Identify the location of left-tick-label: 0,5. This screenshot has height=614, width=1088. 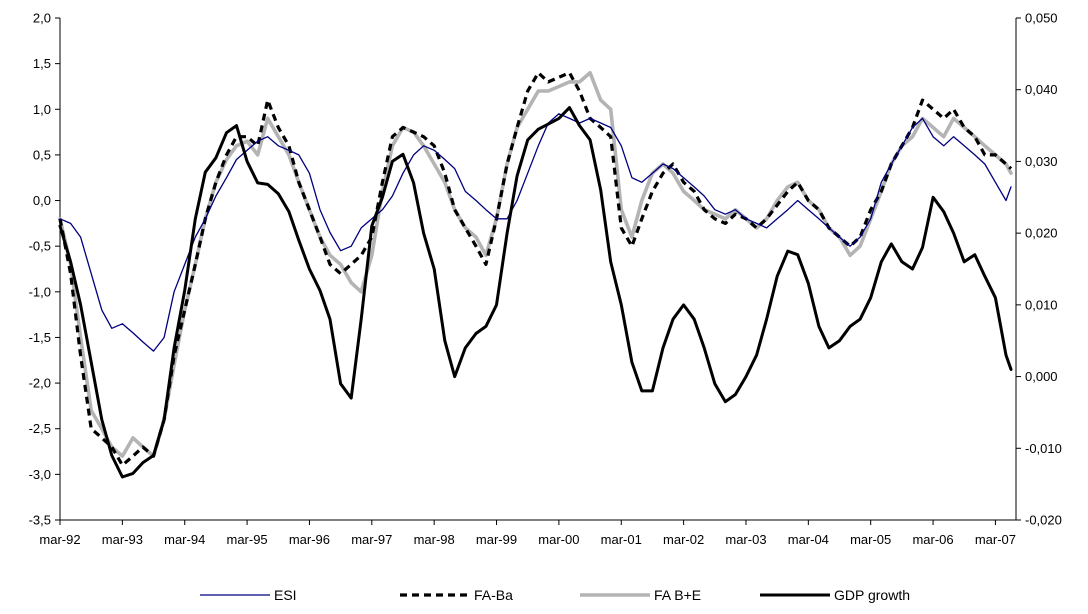
(42, 154).